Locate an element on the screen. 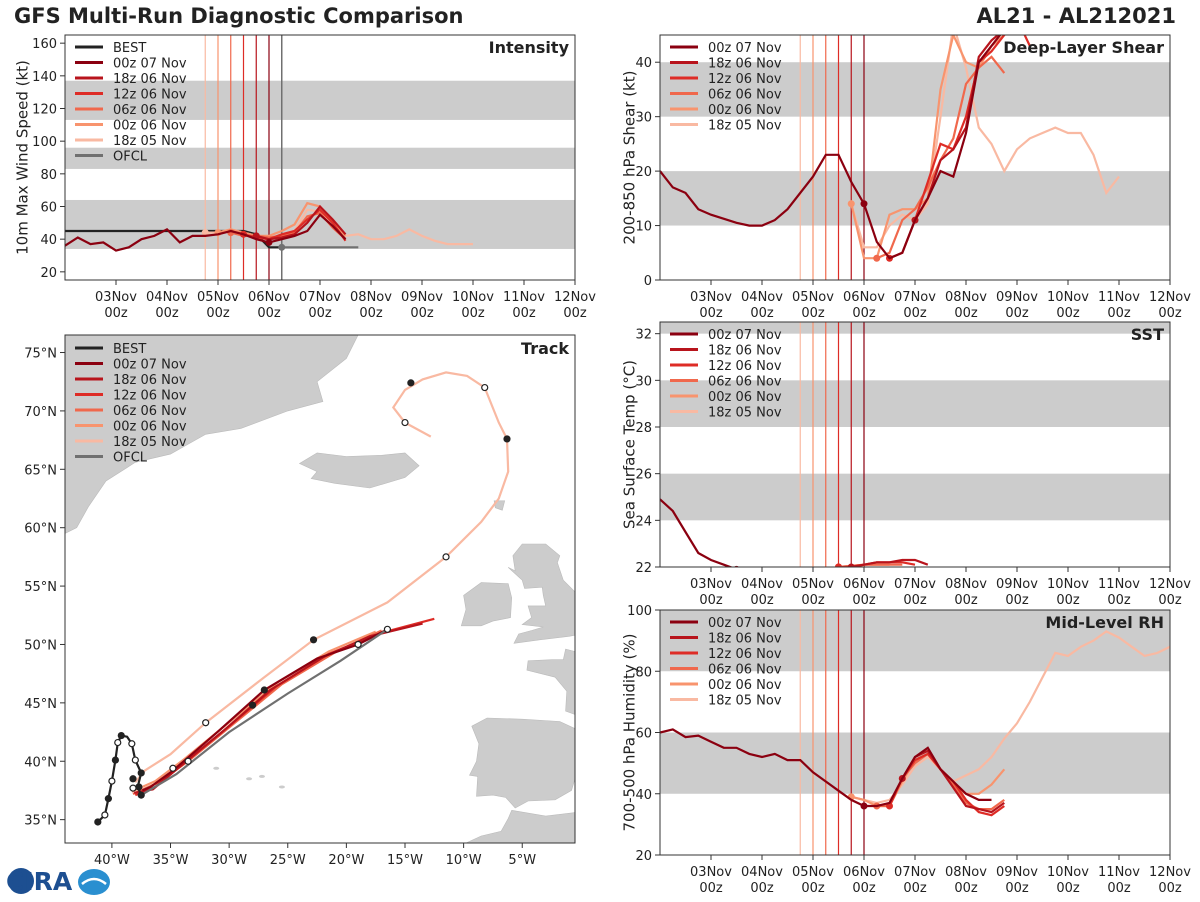 This screenshot has width=1200, height=902. sst-ytick-label: 30 is located at coordinates (643, 381).